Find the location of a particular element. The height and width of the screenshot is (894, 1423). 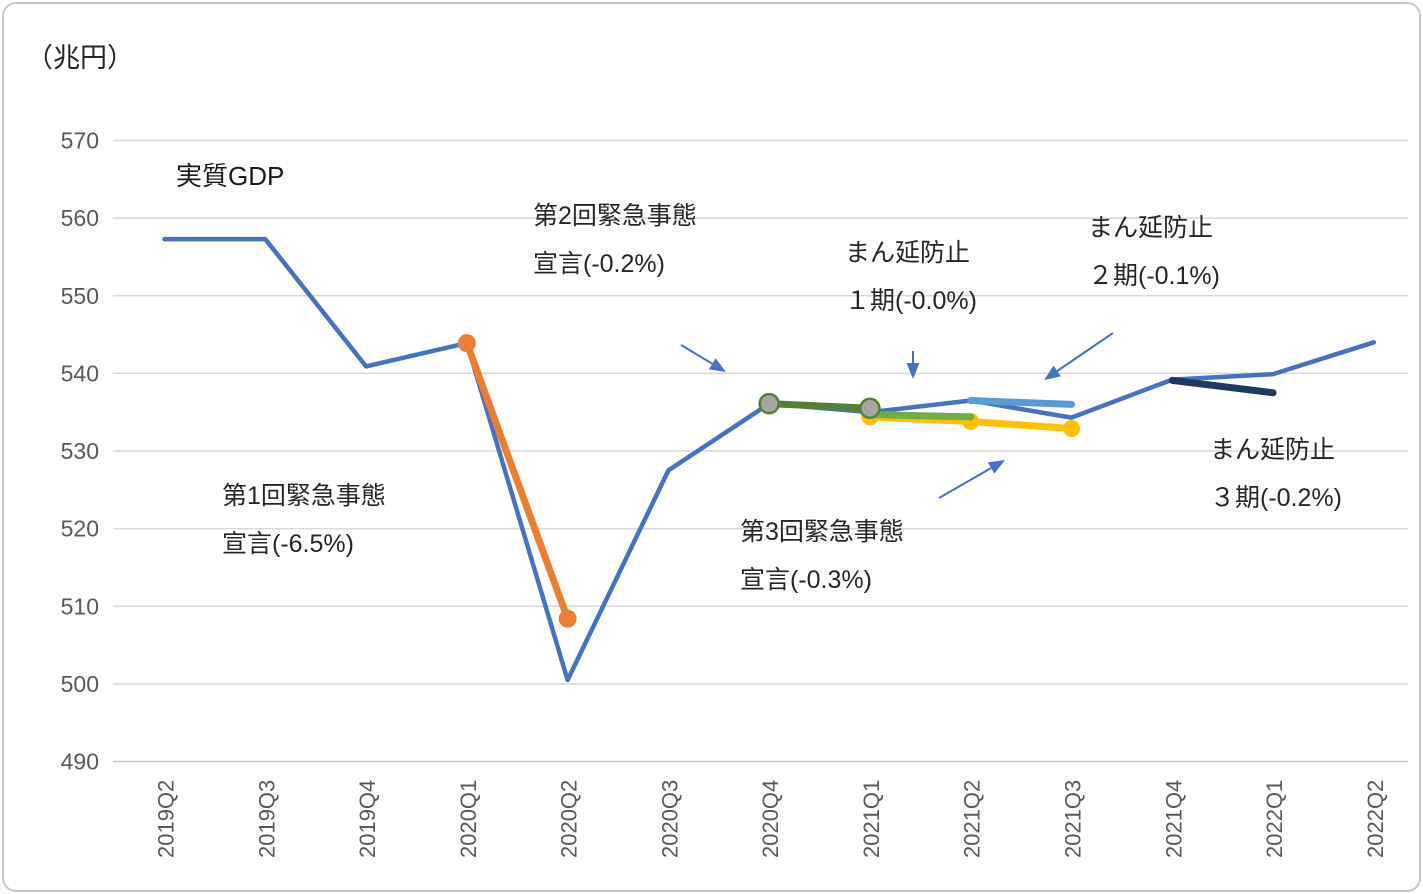

y-axis-tick-label: 540 is located at coordinates (80, 373).